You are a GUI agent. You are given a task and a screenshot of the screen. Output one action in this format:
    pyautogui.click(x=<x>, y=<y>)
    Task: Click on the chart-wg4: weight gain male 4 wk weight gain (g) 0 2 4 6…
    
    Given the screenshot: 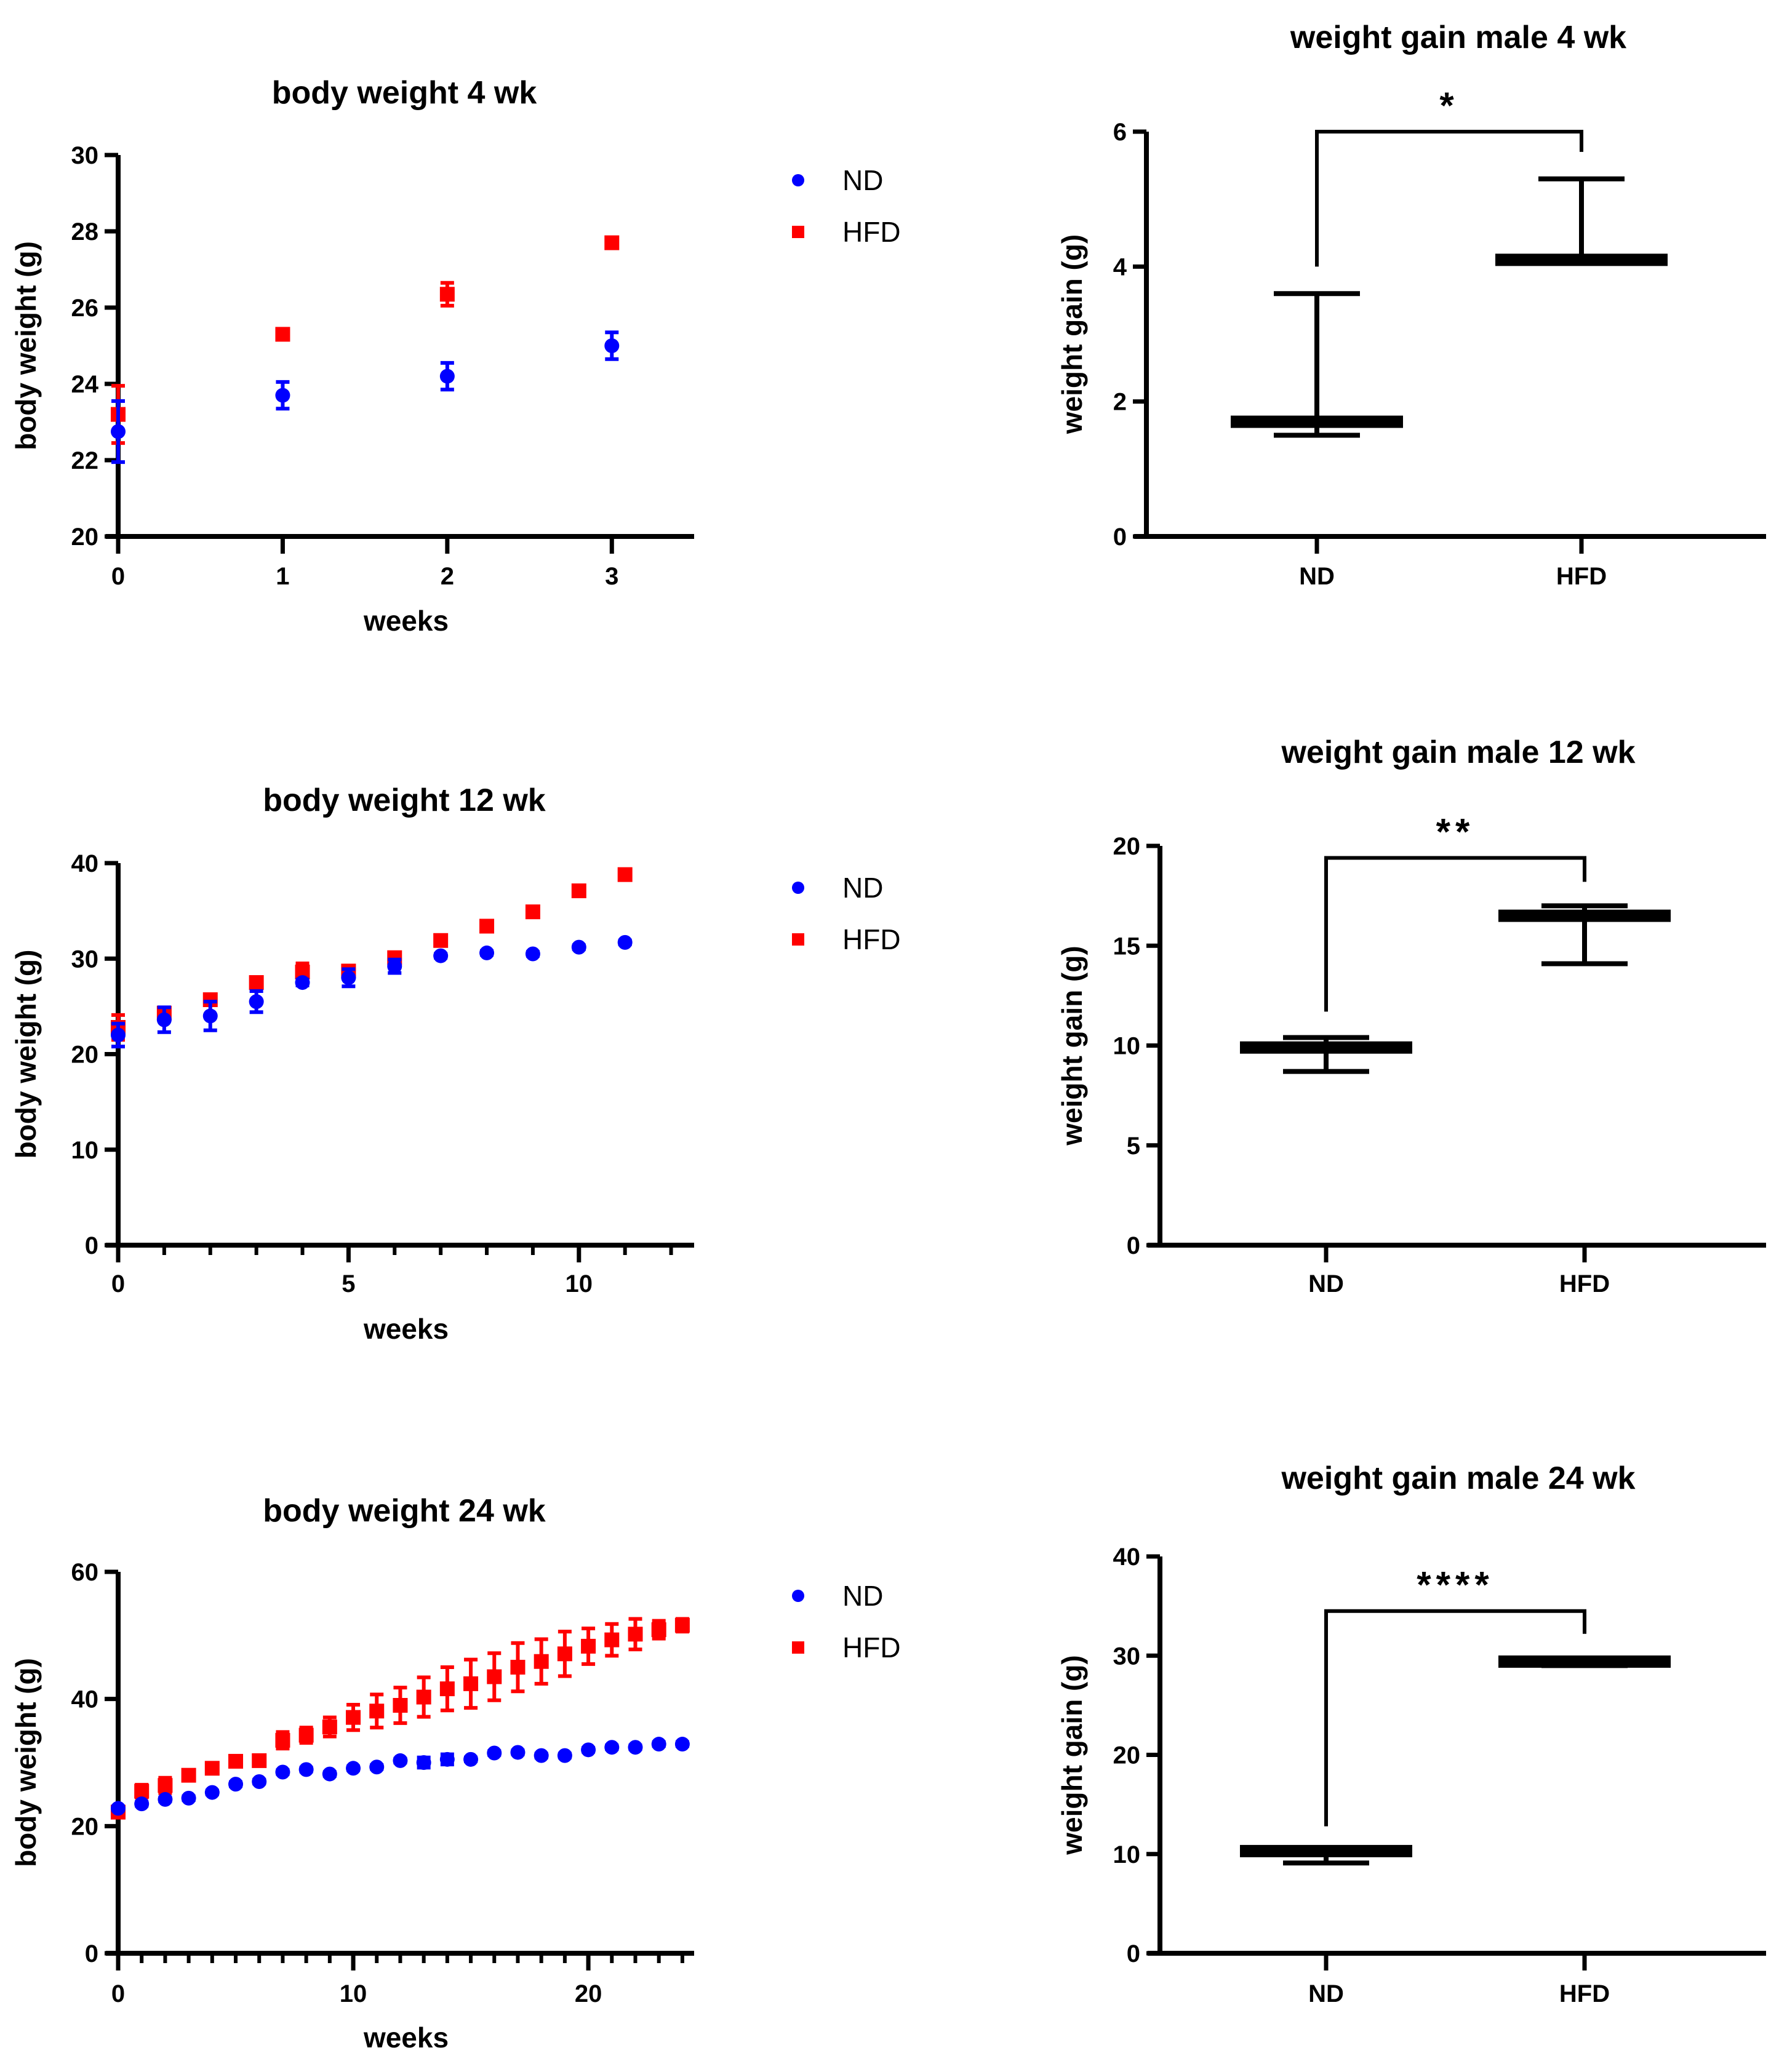 What is the action you would take?
    pyautogui.click(x=1411, y=305)
    